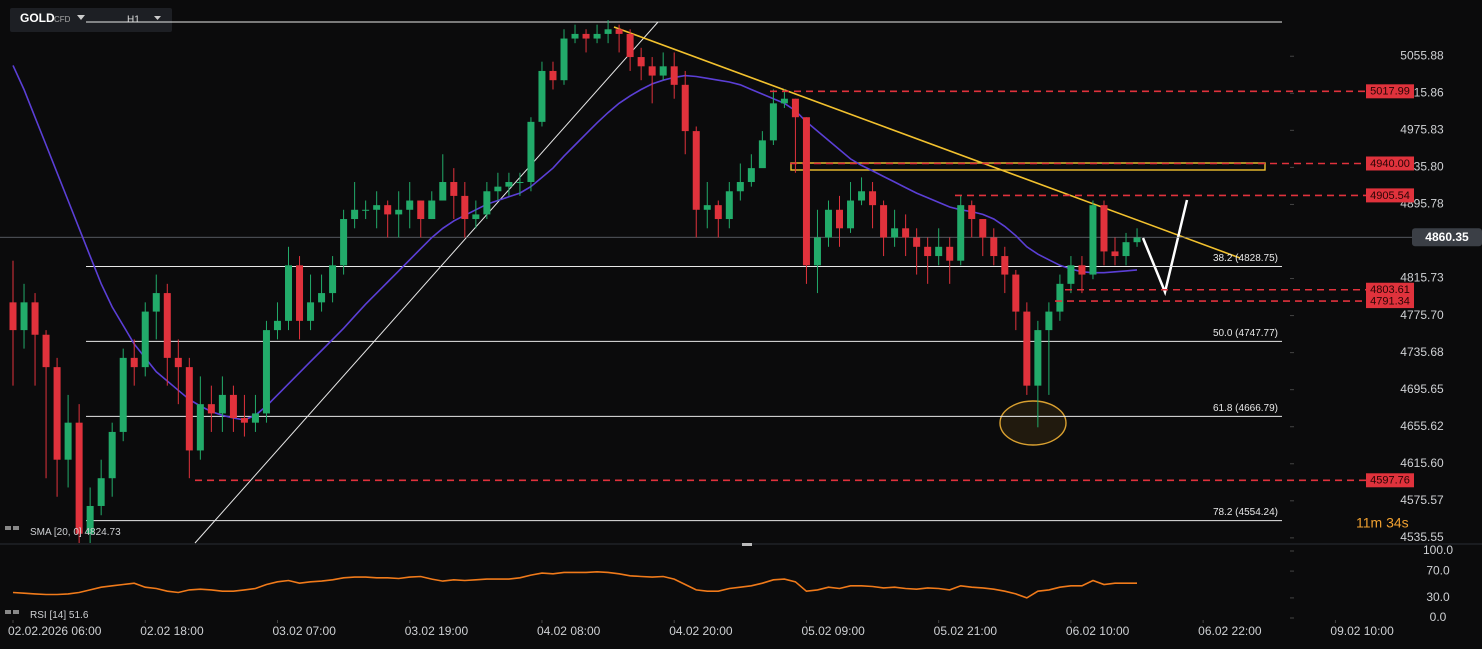  Describe the element at coordinates (1447, 237) in the screenshot. I see `current-price-label: 4860.35` at that location.